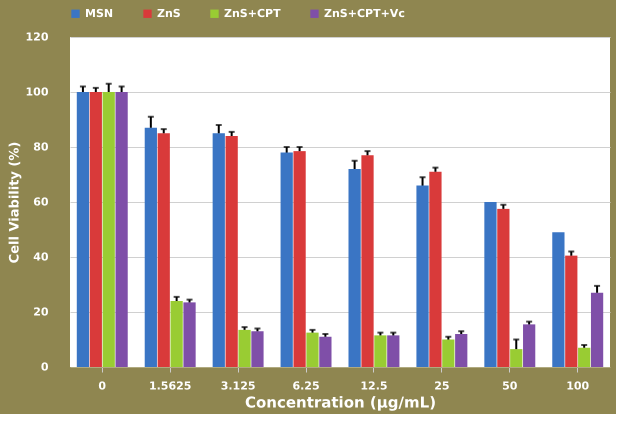 Image resolution: width=637 pixels, height=437 pixels. Describe the element at coordinates (15, 203) in the screenshot. I see `y-axis-title: Cell Viability (%)` at that location.